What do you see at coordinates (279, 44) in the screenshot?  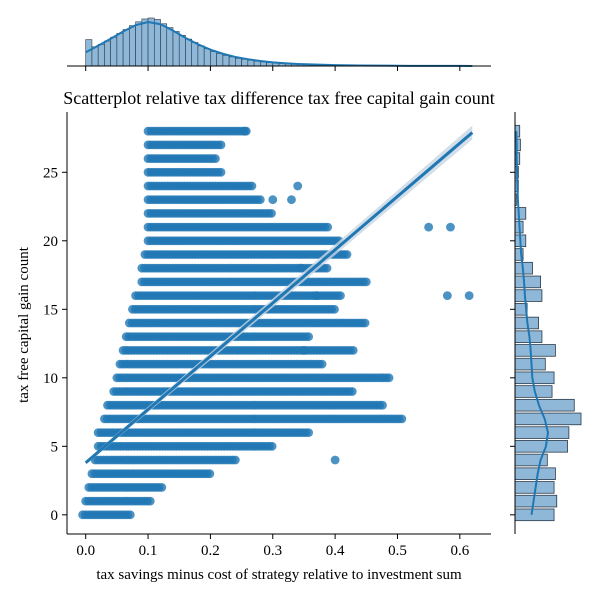 I see `x-marginal-histogram` at bounding box center [279, 44].